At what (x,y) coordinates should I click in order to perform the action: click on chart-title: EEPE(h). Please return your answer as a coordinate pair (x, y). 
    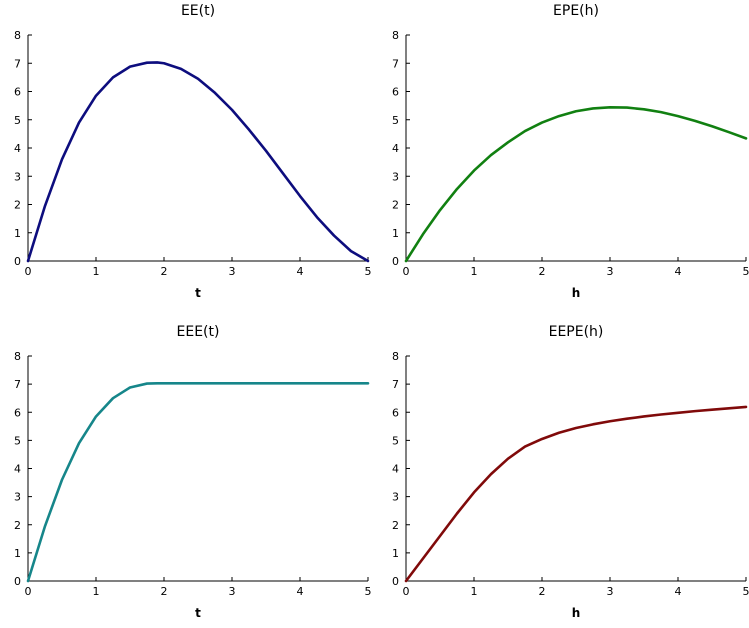
    Looking at the image, I should click on (576, 332).